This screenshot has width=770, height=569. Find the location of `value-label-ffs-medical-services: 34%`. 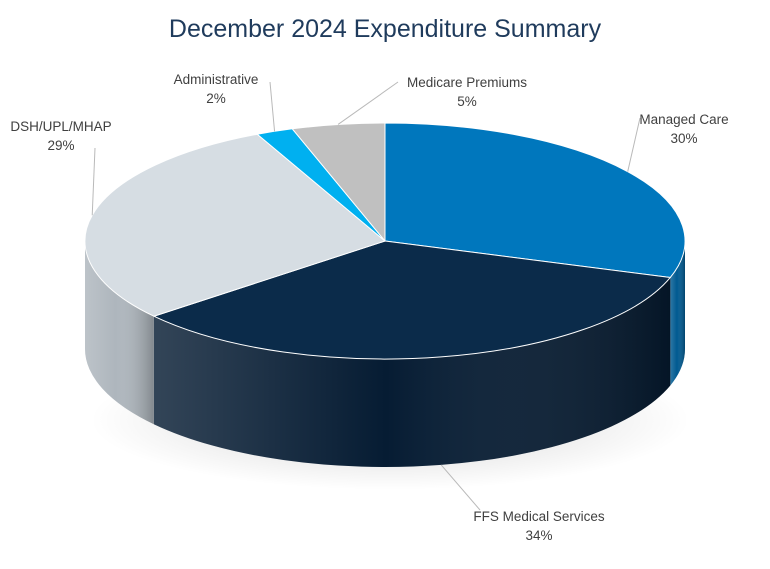

value-label-ffs-medical-services: 34% is located at coordinates (538, 535).